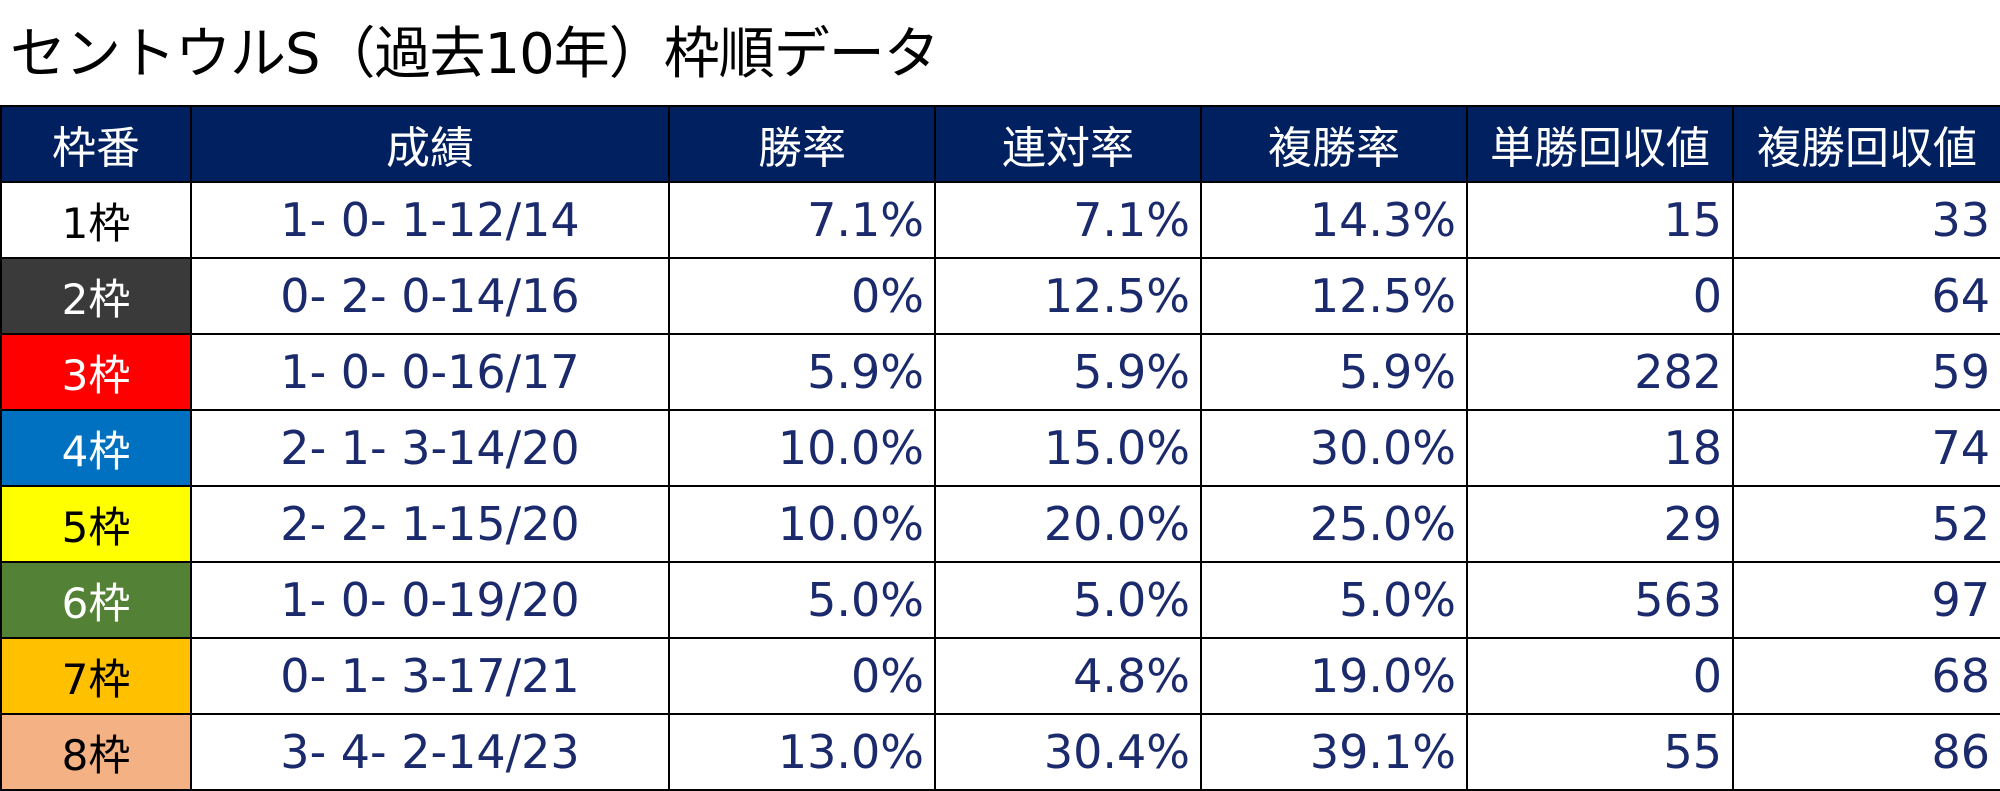  What do you see at coordinates (96, 220) in the screenshot?
I see `frame-cell: 1枠` at bounding box center [96, 220].